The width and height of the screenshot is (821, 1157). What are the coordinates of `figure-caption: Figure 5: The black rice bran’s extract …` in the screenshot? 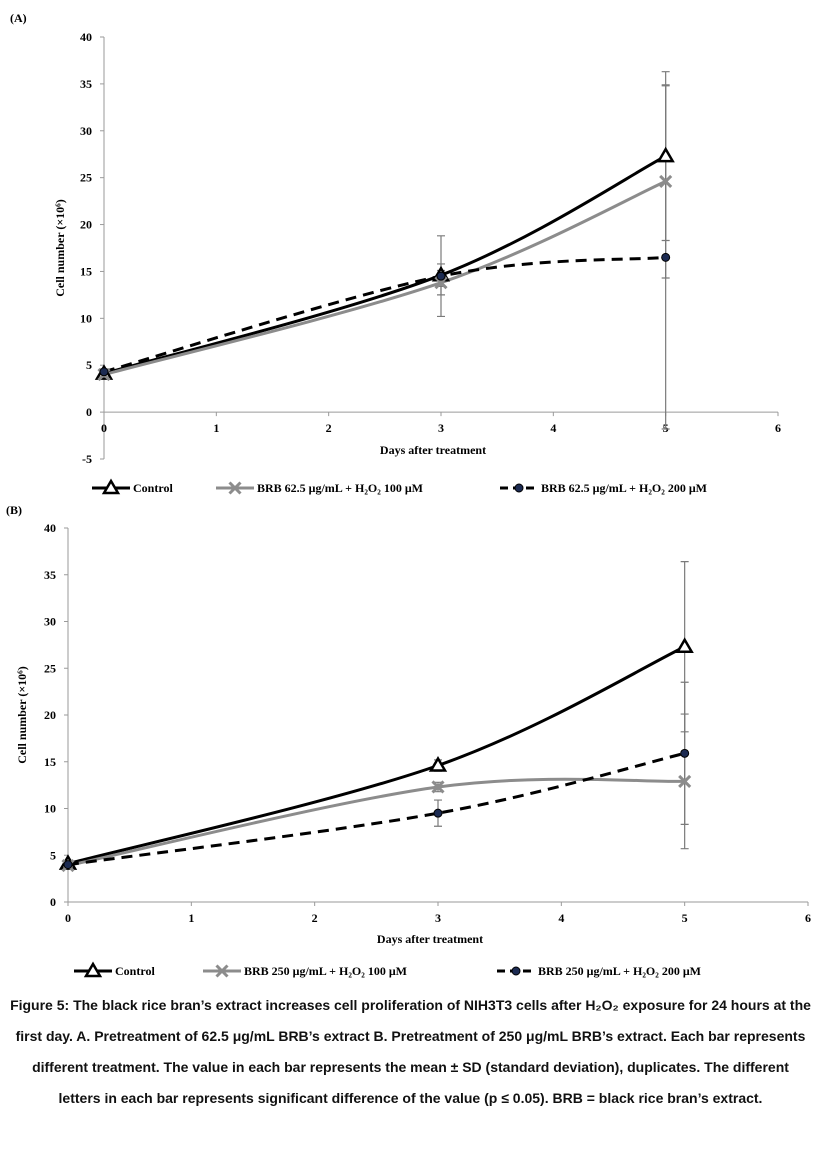 It's located at (410, 1051).